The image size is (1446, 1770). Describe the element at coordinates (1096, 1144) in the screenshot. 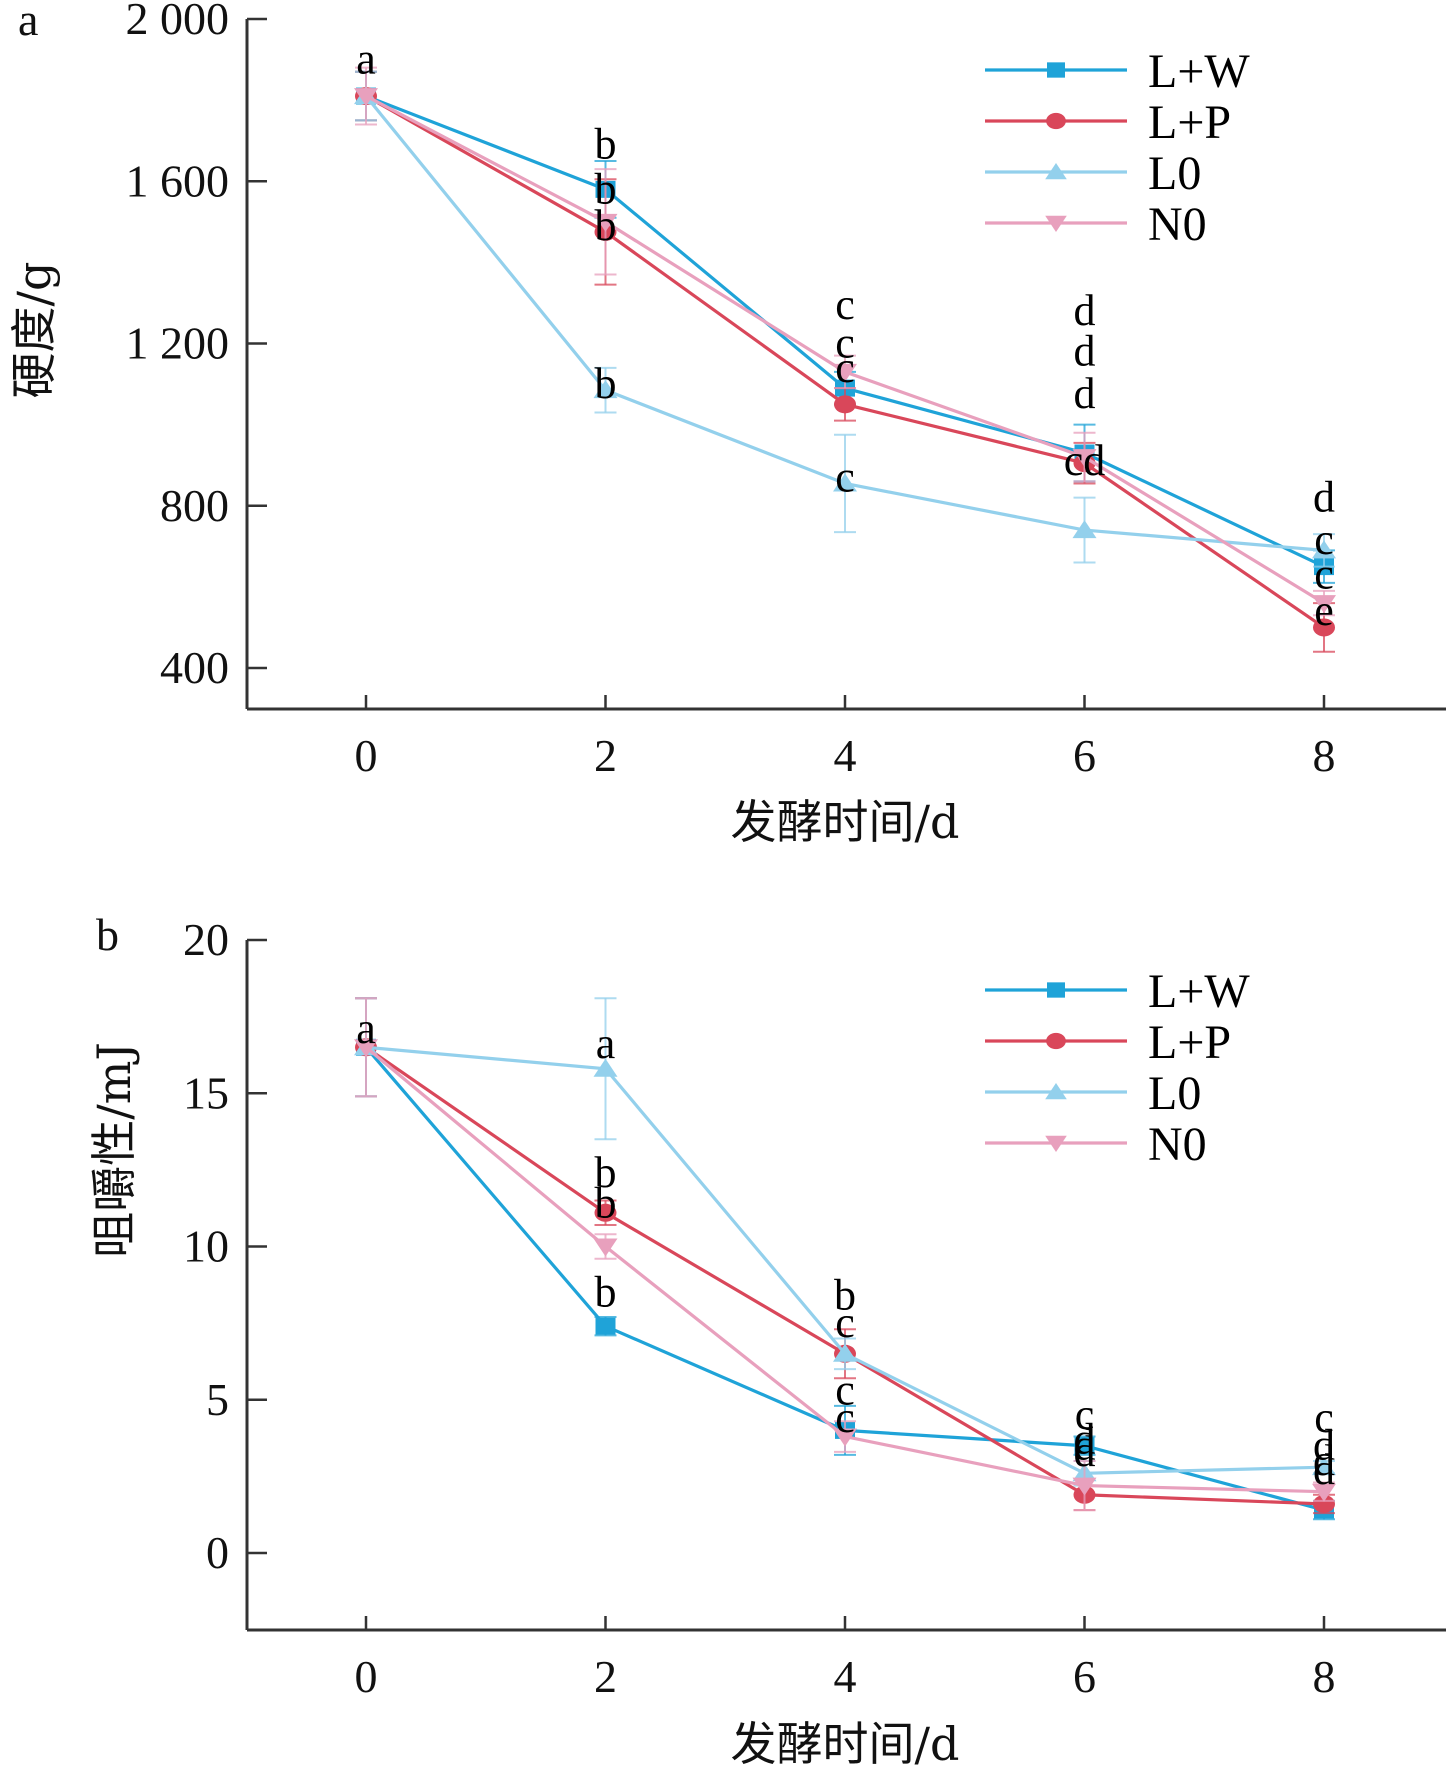

I see `legend-item: N0` at that location.